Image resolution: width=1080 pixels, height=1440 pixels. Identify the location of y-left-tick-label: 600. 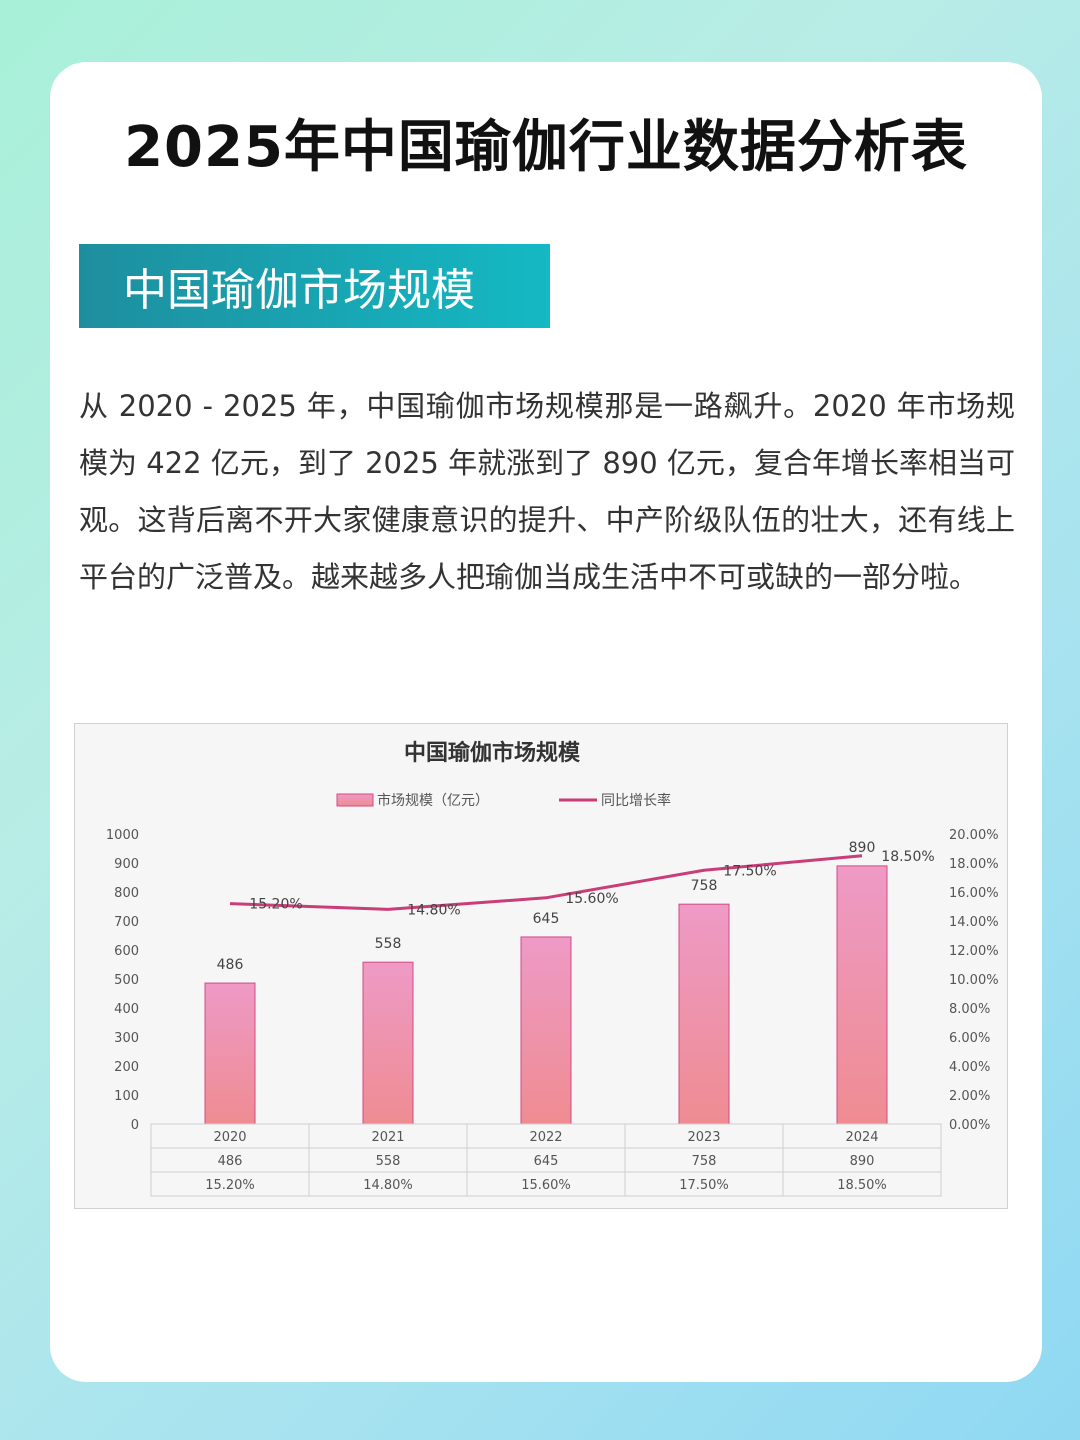
(126, 951).